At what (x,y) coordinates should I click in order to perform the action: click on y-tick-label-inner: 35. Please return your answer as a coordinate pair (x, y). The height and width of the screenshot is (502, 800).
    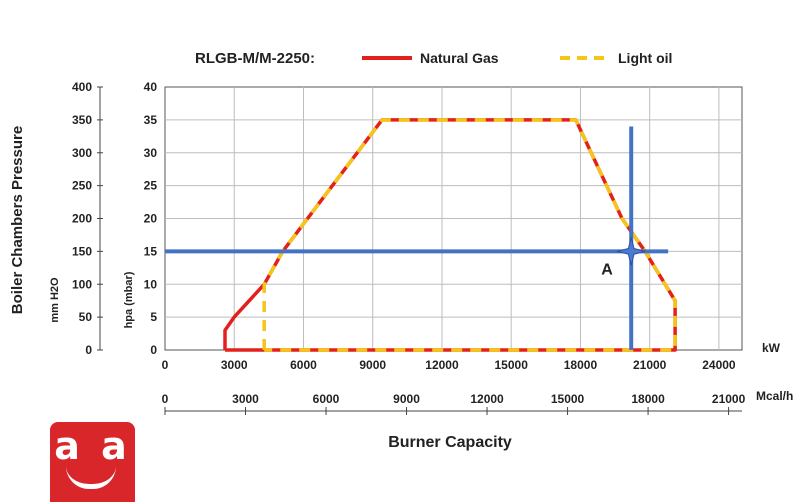
    Looking at the image, I should click on (151, 120).